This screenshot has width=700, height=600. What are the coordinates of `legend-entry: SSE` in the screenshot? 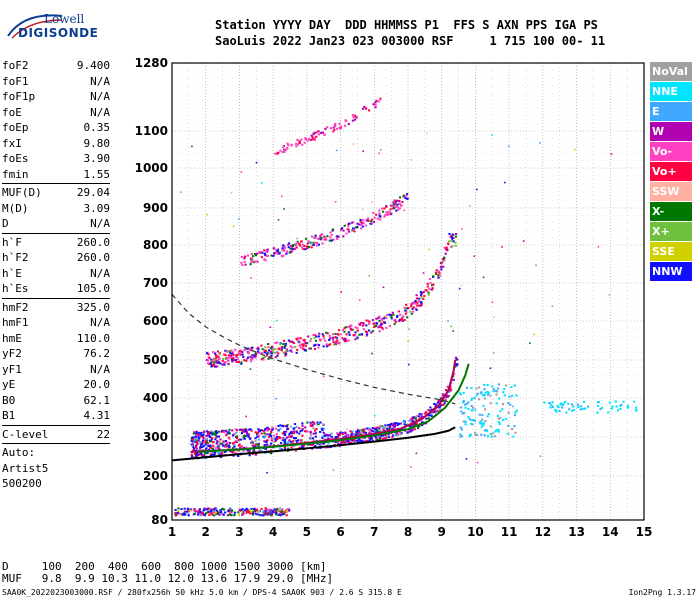 It's located at (671, 251).